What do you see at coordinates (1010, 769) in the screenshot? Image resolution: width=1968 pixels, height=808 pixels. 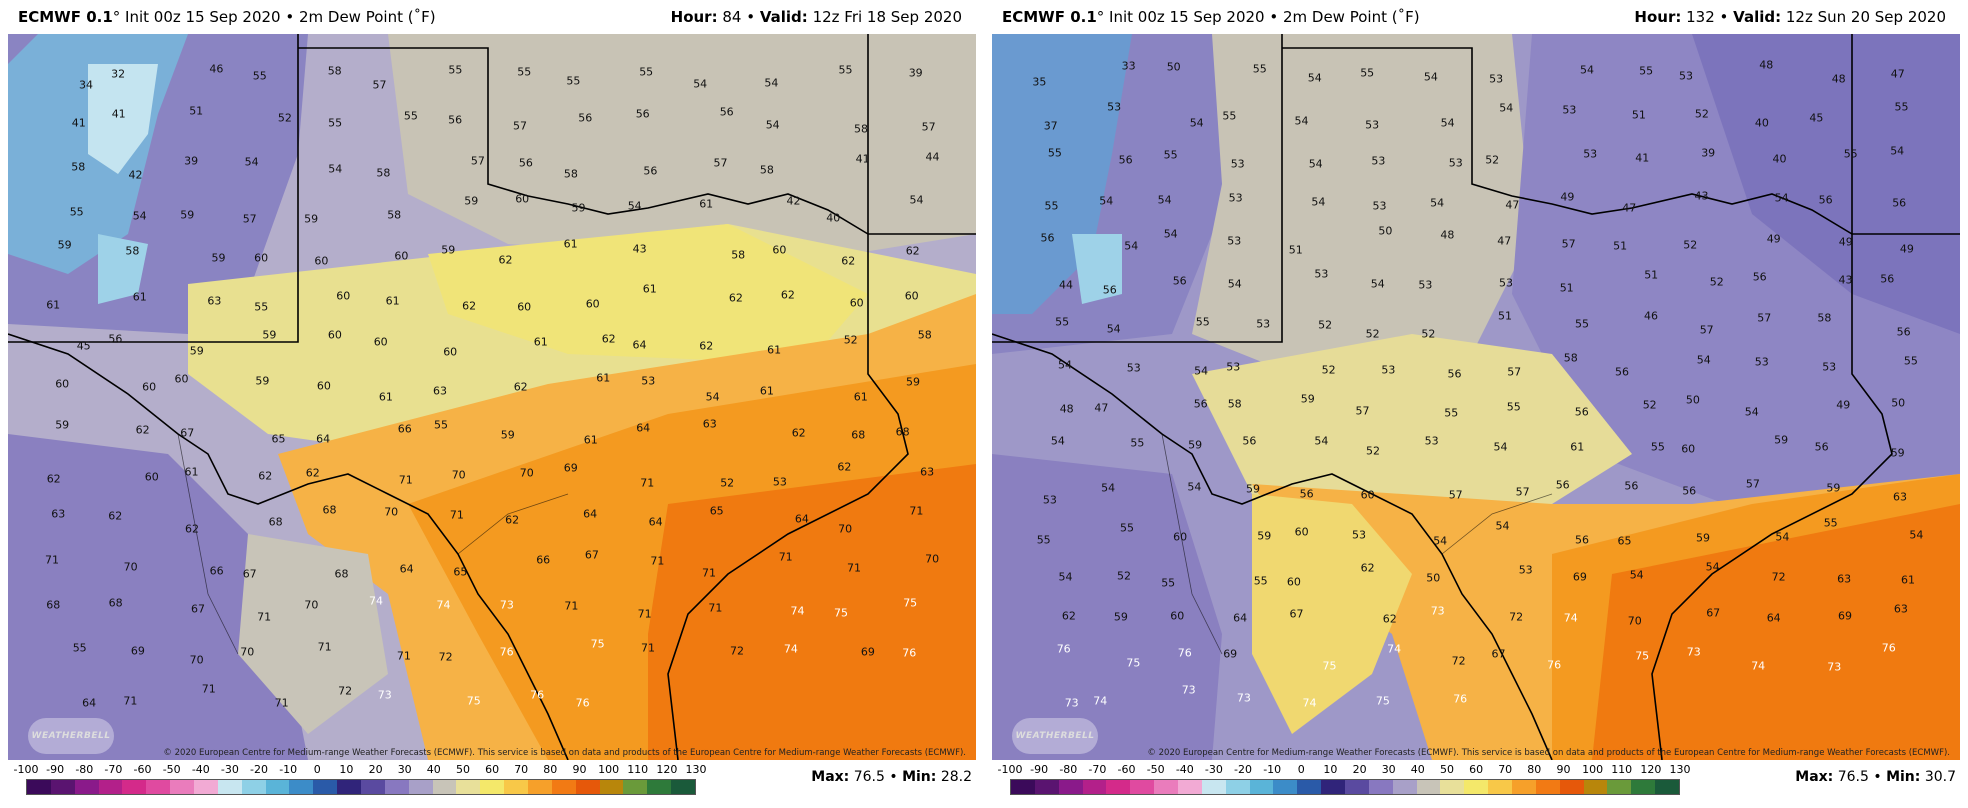 I see `colorbar-tick-label: -100` at bounding box center [1010, 769].